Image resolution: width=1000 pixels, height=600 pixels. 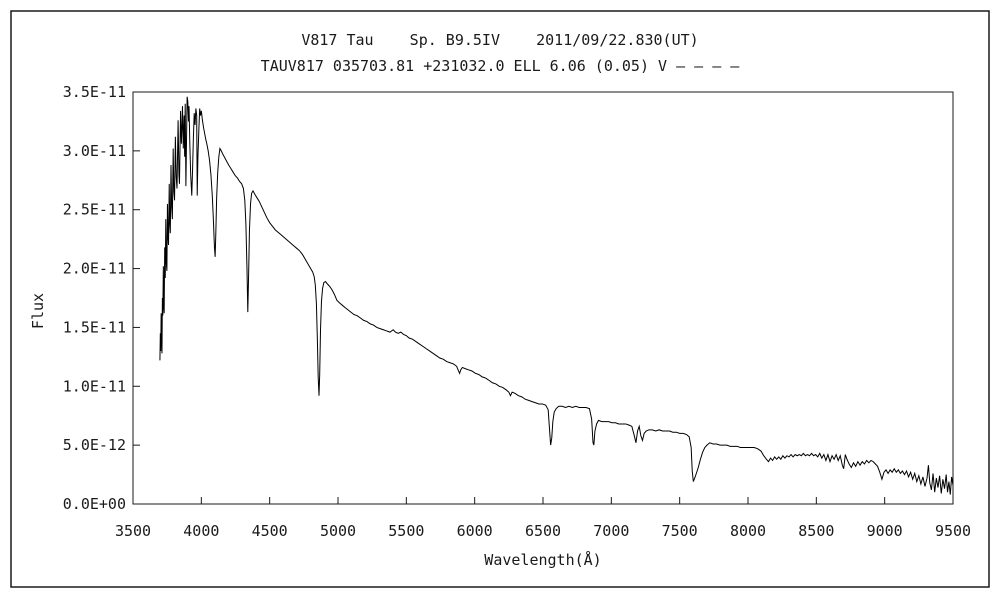 I want to click on y-tick-label-1.5E-11: 1.5E-11, so click(x=94, y=327).